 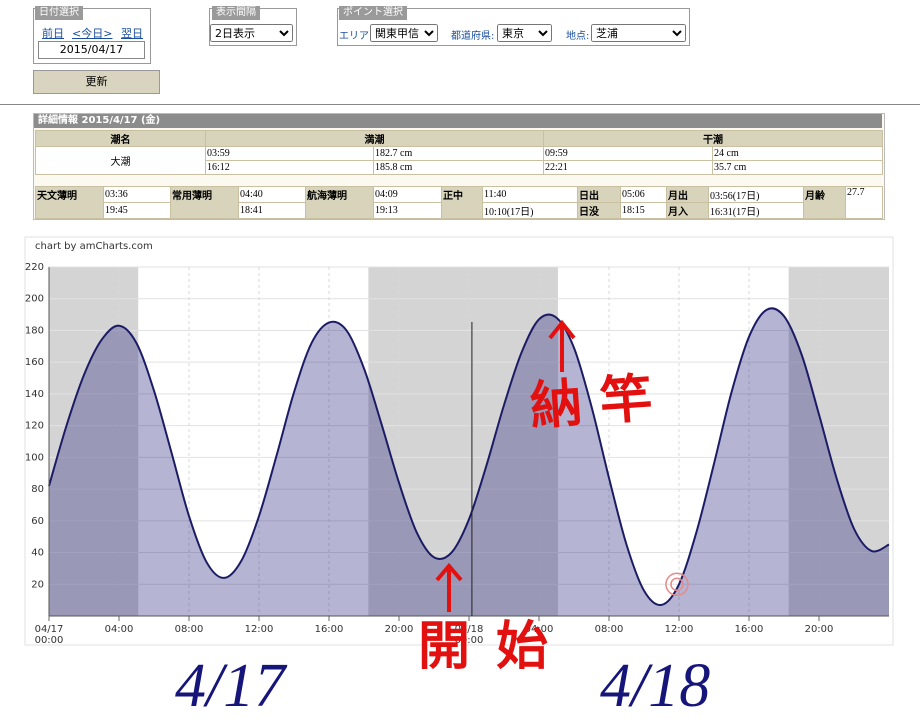 I want to click on cell: 16:31(17日), so click(x=756, y=210).